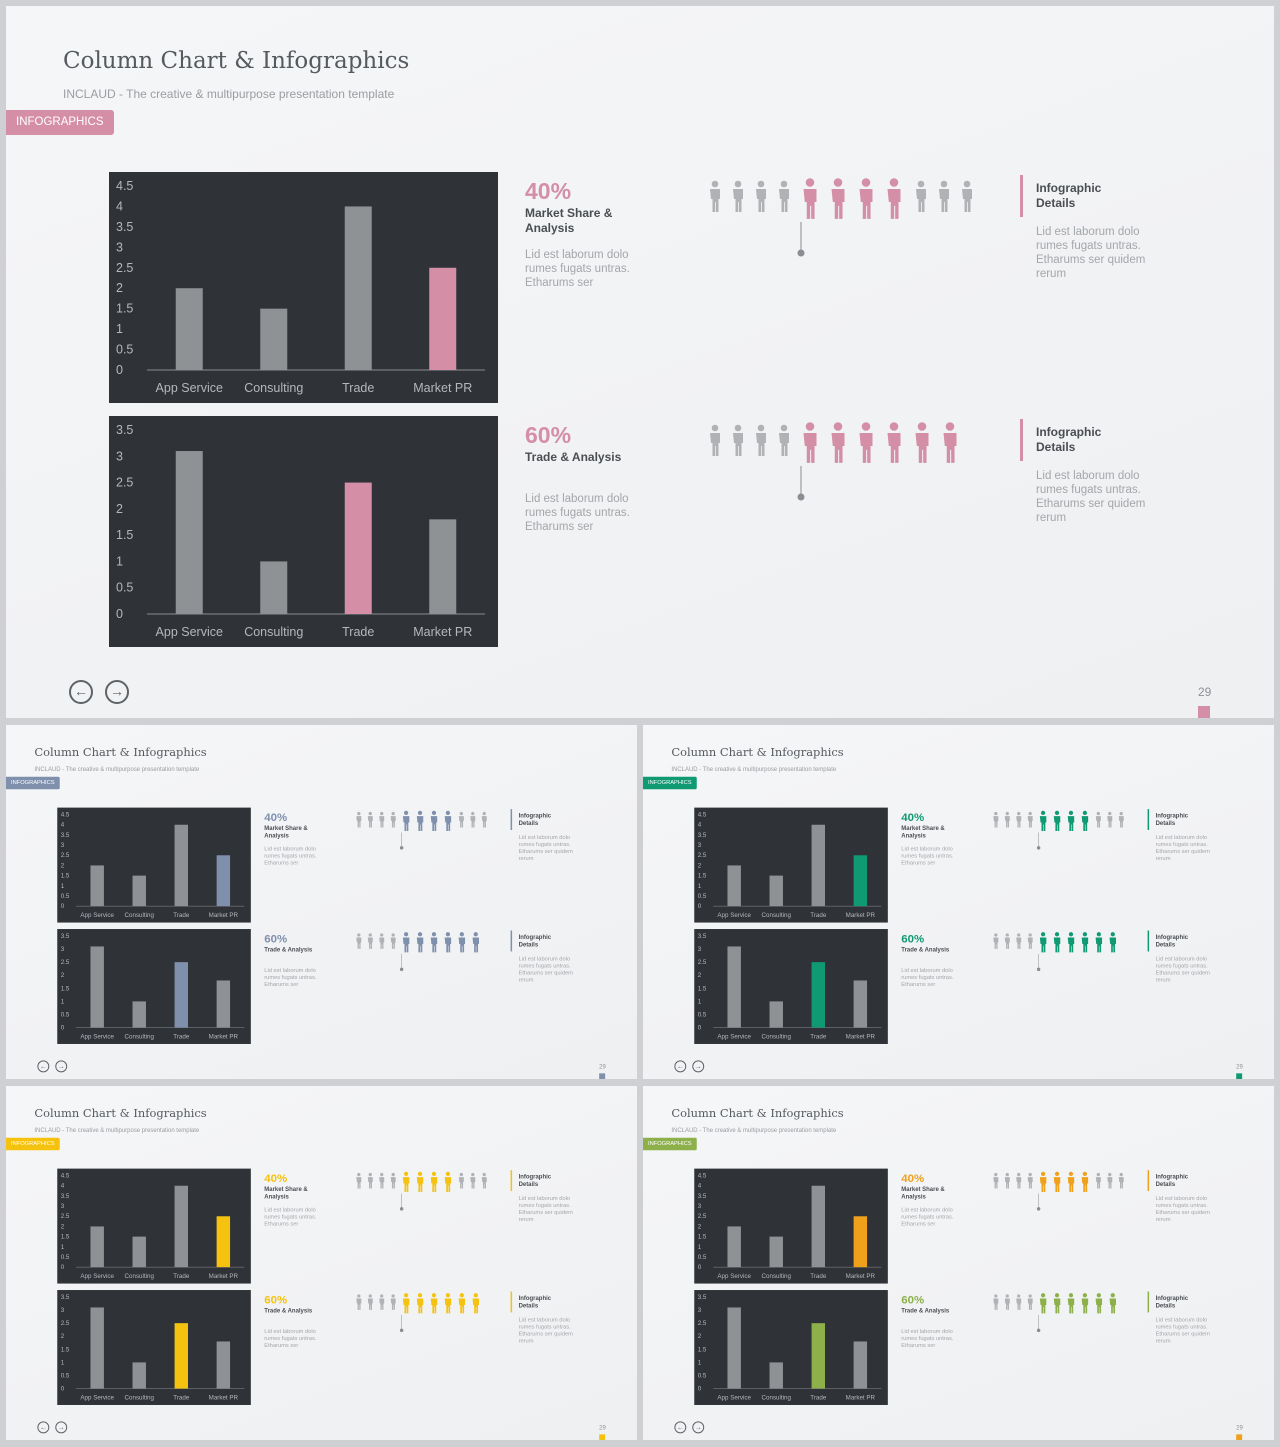 This screenshot has height=1447, width=1280. What do you see at coordinates (548, 435) in the screenshot?
I see `percent-value: 60%` at bounding box center [548, 435].